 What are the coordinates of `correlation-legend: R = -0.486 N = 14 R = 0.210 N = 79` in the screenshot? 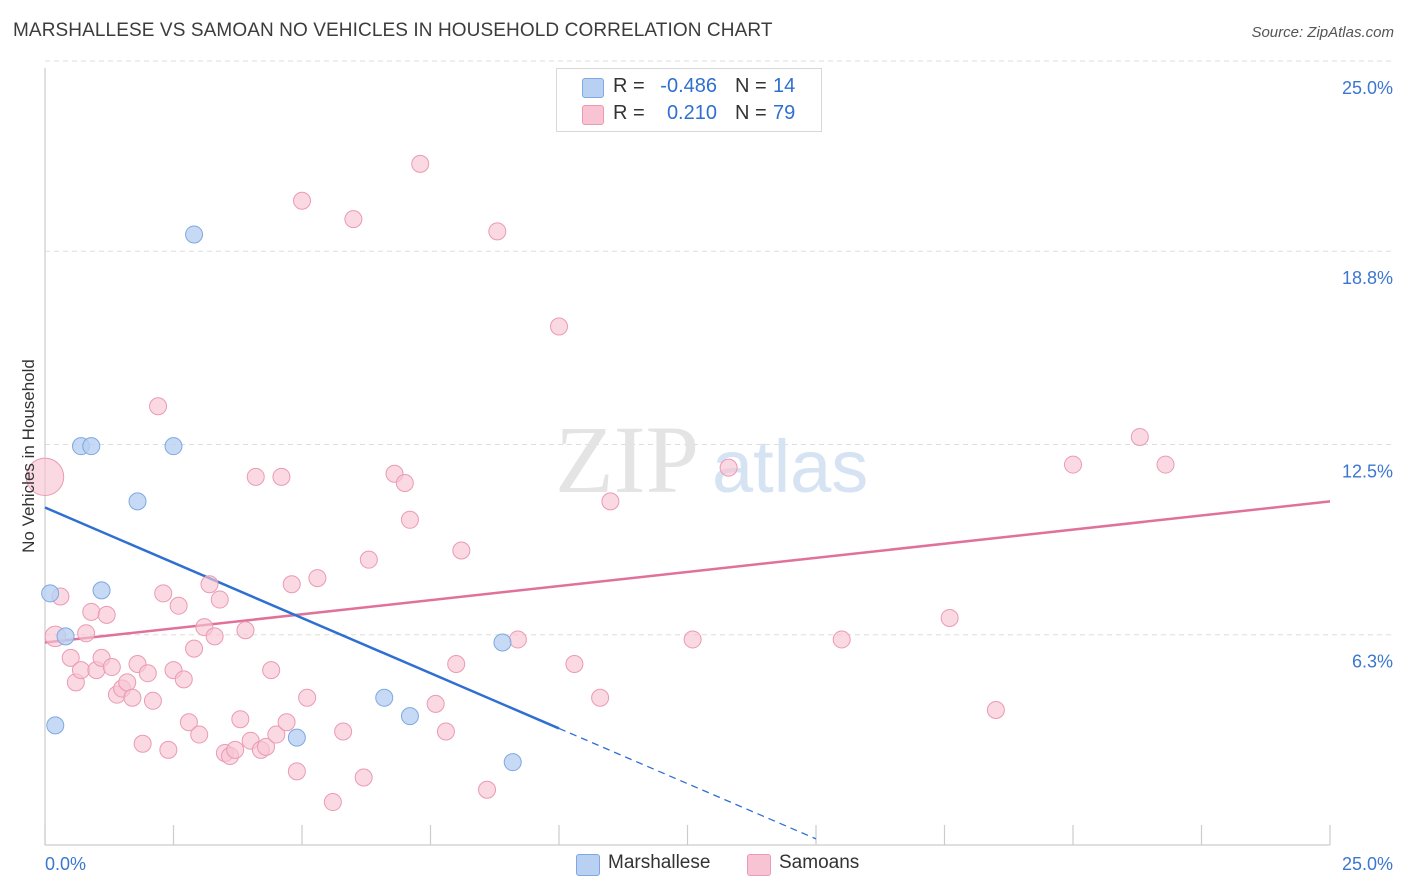 It's located at (689, 100).